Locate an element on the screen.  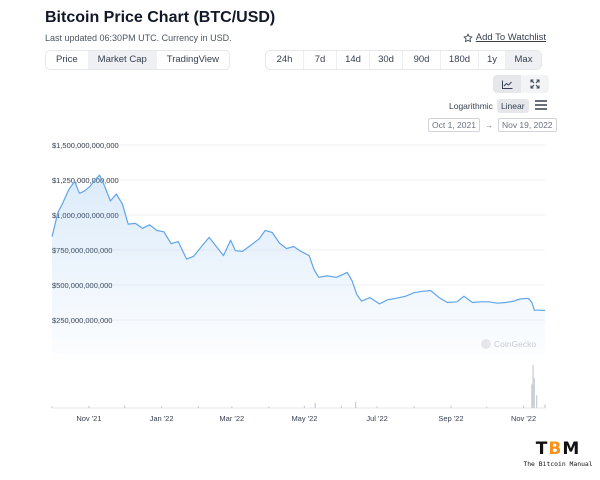
coingecko-watermark: CoinGecko is located at coordinates (515, 344).